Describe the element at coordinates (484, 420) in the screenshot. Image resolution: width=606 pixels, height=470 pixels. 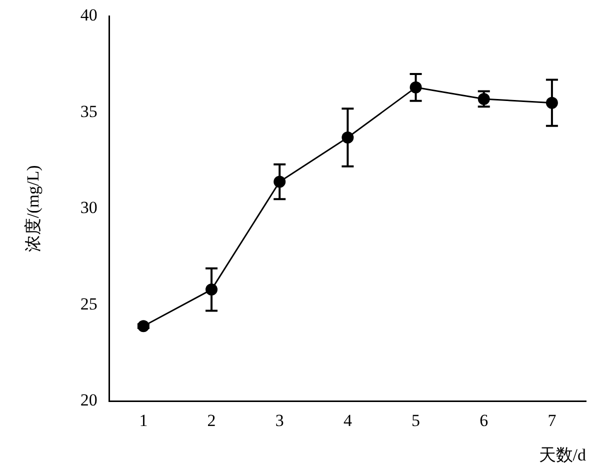
I see `x-tick-label: 6` at that location.